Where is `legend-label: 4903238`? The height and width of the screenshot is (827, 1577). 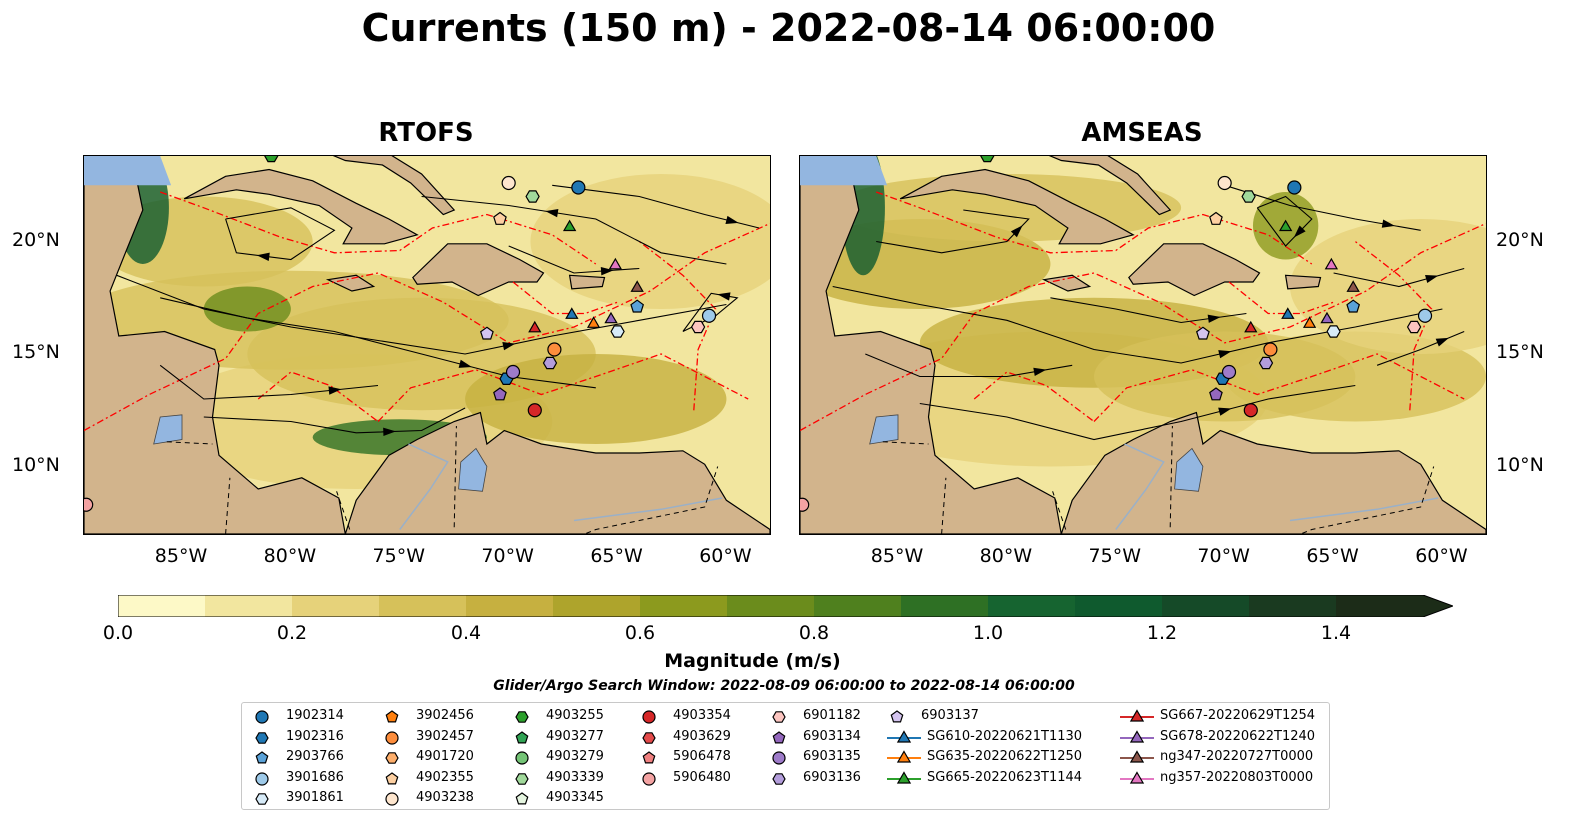 legend-label: 4903238 is located at coordinates (445, 797).